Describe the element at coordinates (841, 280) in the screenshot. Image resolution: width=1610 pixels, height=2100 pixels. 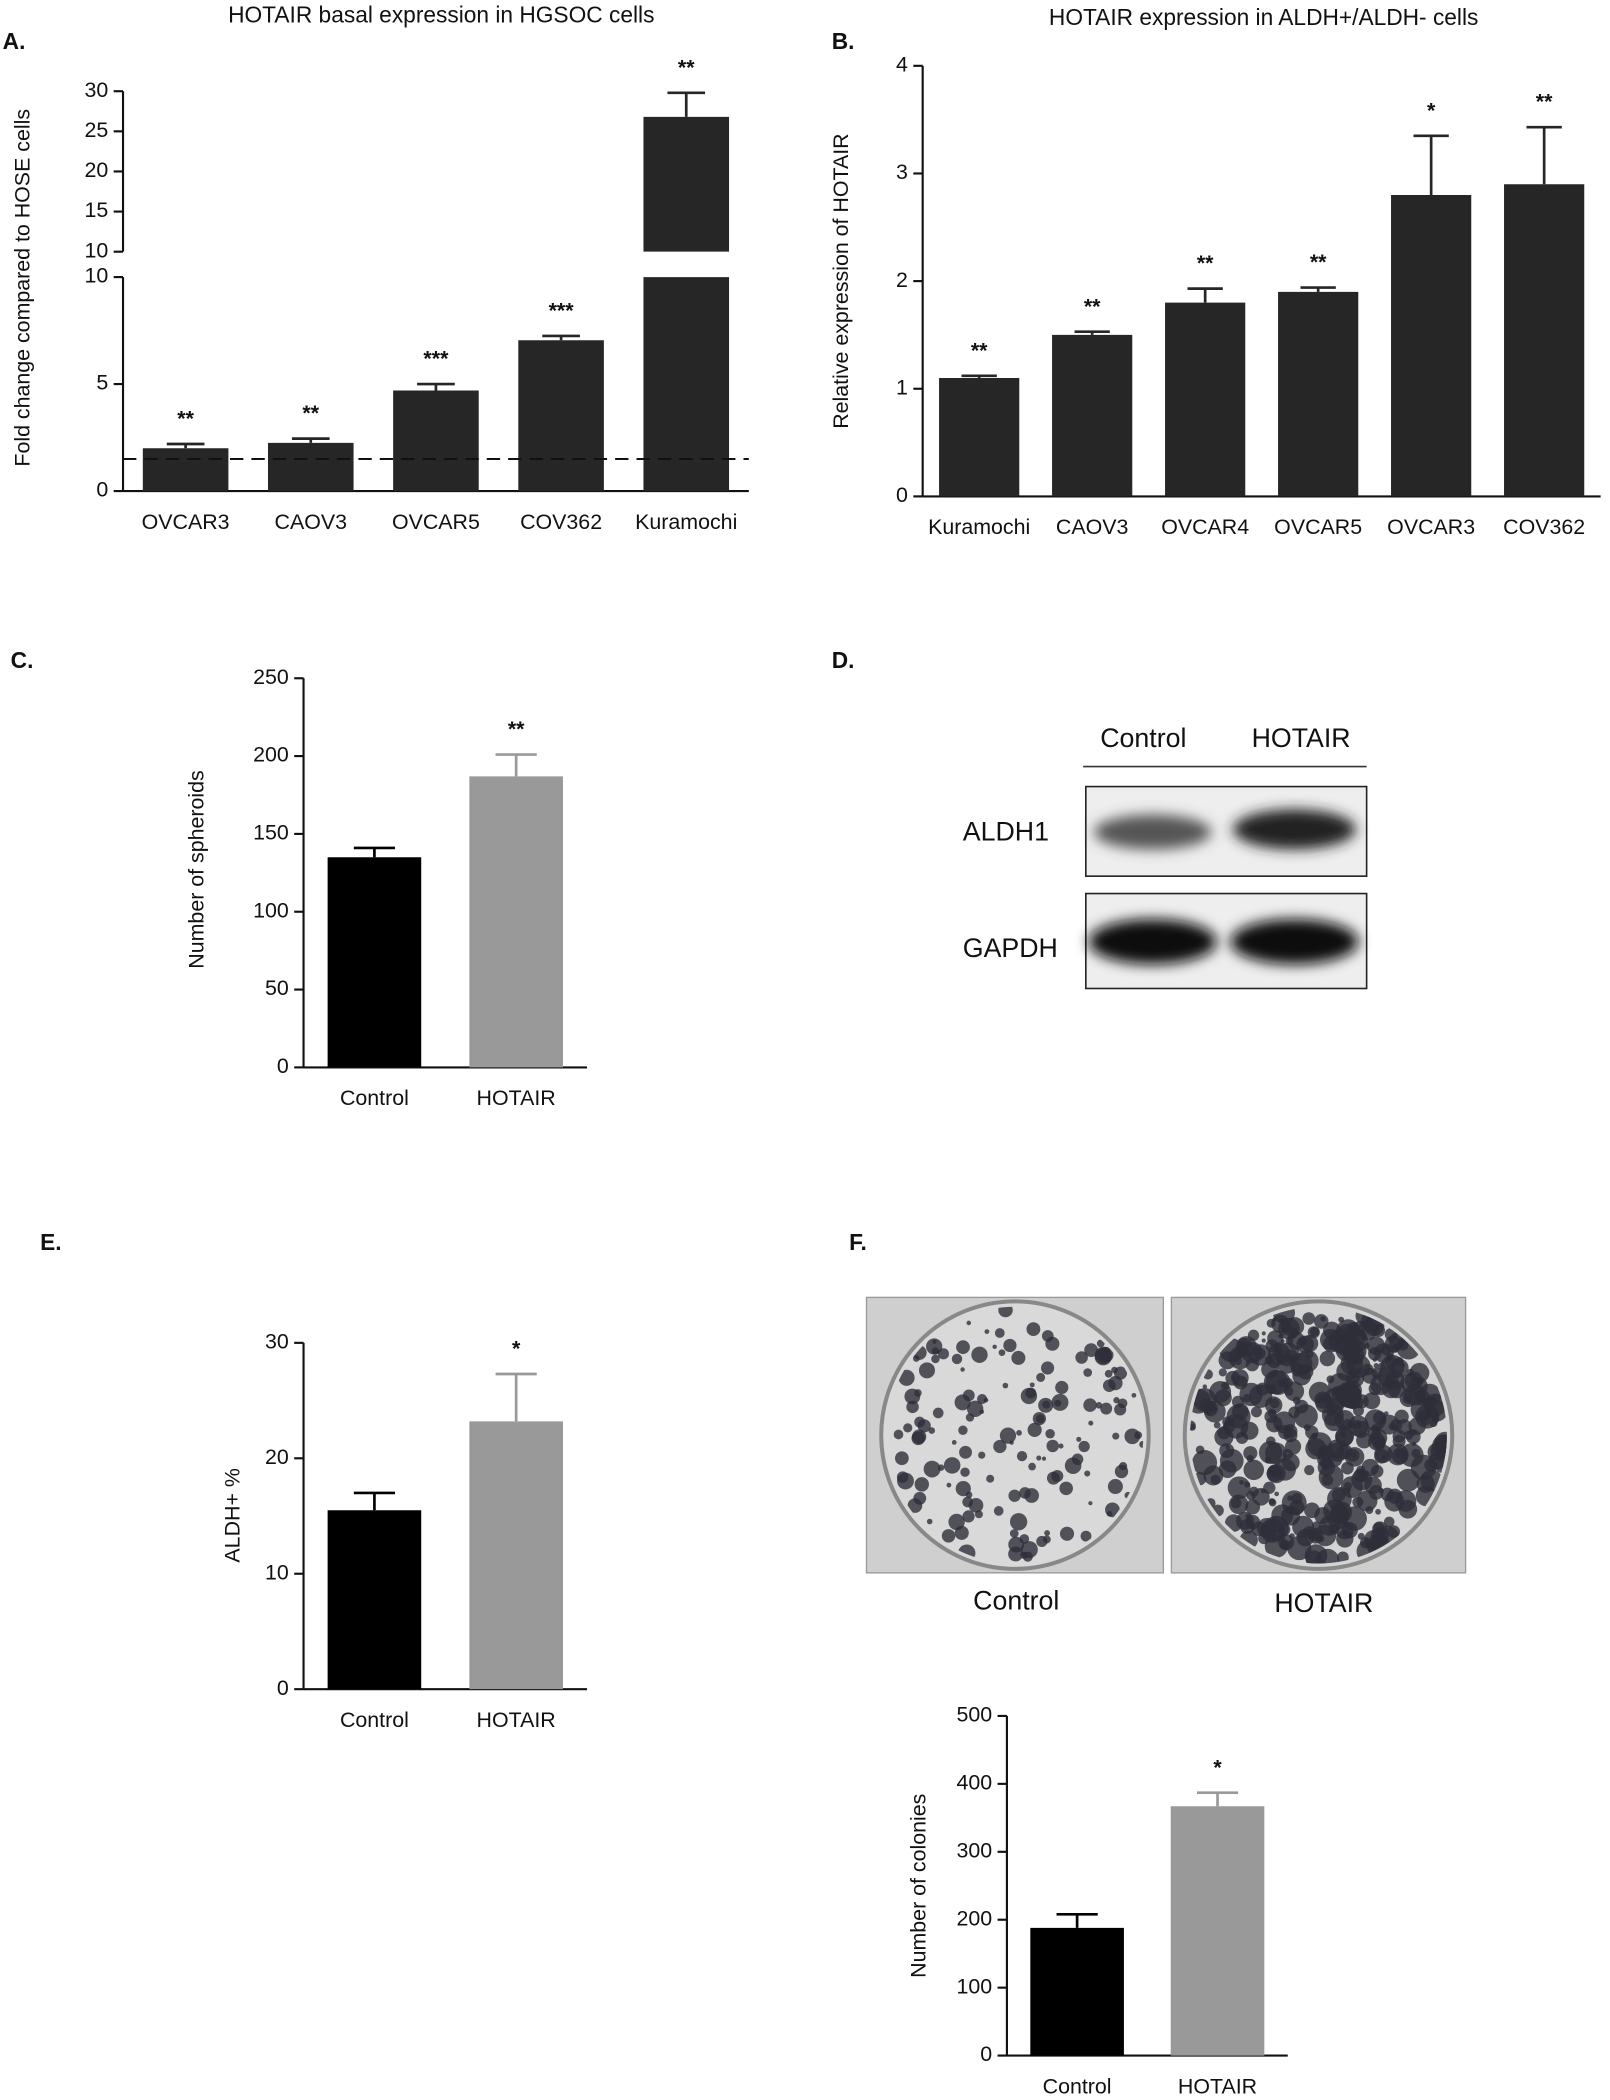
I see `y-axis-label: Relative expression of HOTAIR` at that location.